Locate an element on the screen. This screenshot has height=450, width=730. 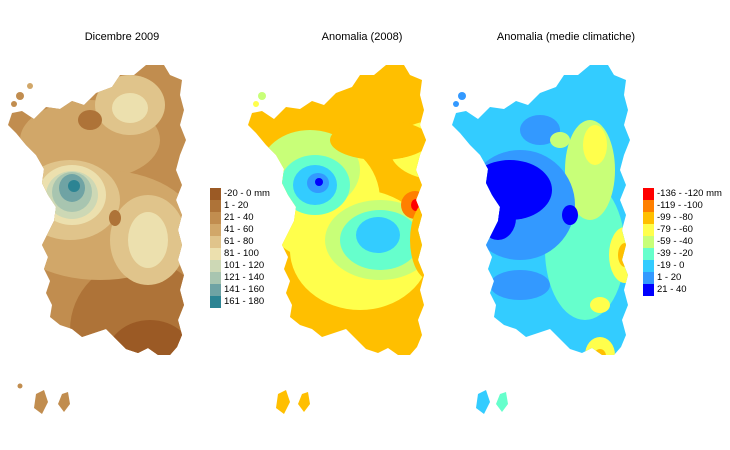
legend-clim-entry: -79 - -60 is located at coordinates (682, 230).